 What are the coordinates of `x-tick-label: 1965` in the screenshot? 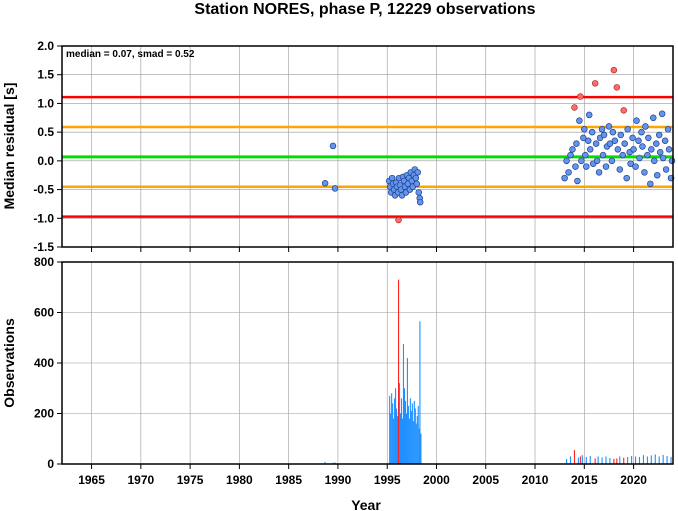 It's located at (91, 480).